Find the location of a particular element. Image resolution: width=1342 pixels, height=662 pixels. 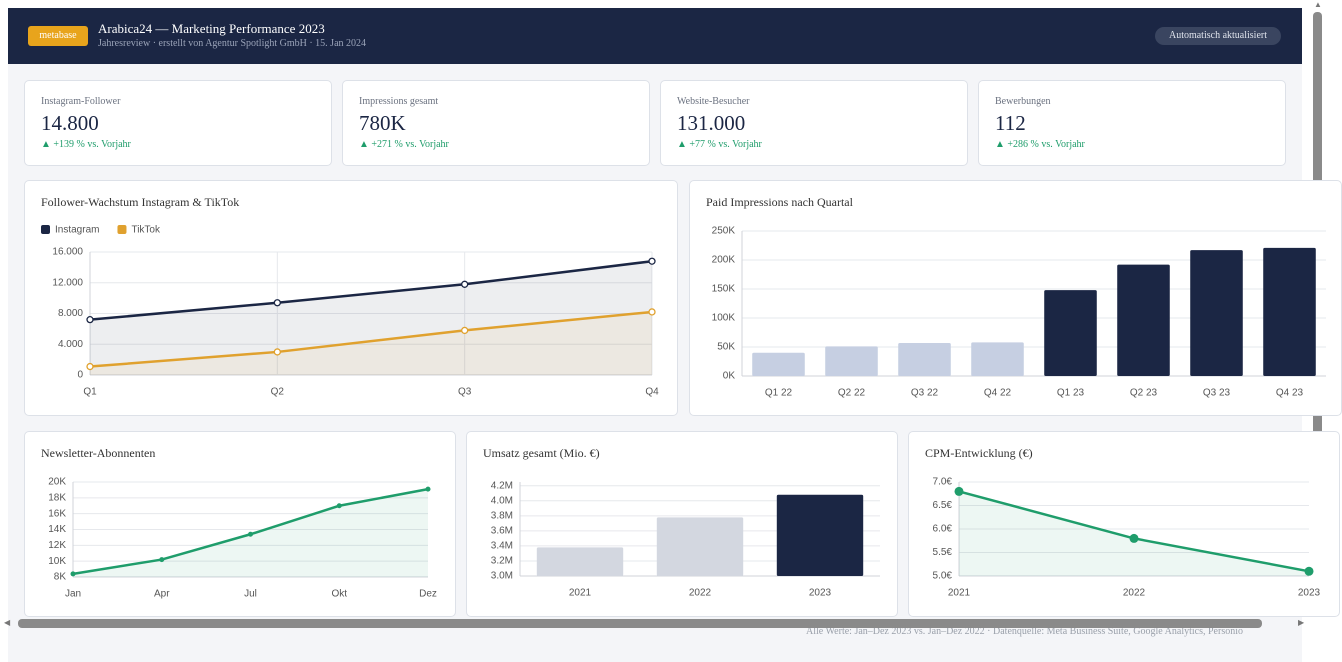

chart-title: CPM-Entwicklung (€) is located at coordinates (979, 453).